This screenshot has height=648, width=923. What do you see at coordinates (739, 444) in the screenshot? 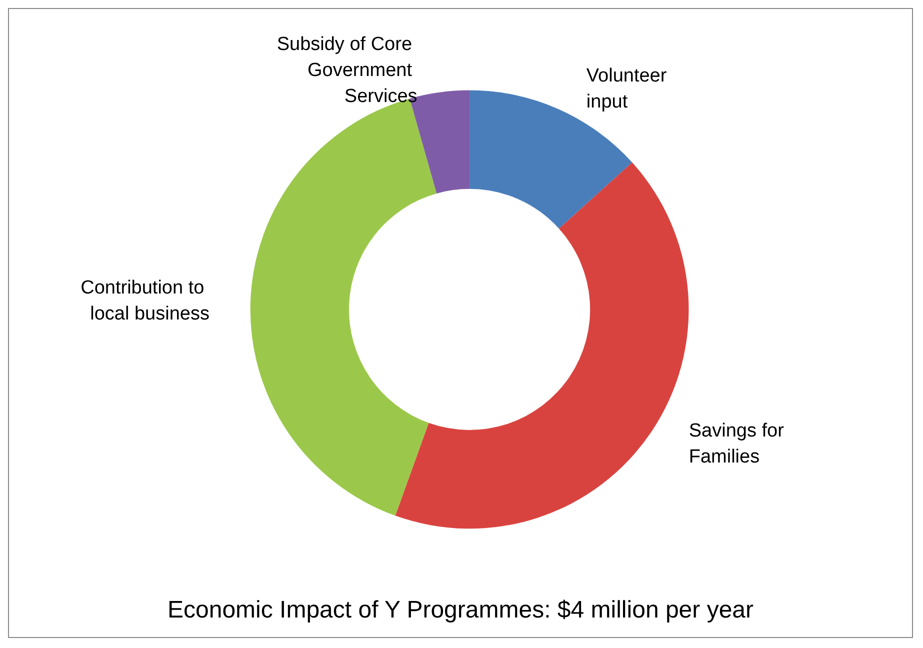
I see `slice-label: Savings for Families` at bounding box center [739, 444].